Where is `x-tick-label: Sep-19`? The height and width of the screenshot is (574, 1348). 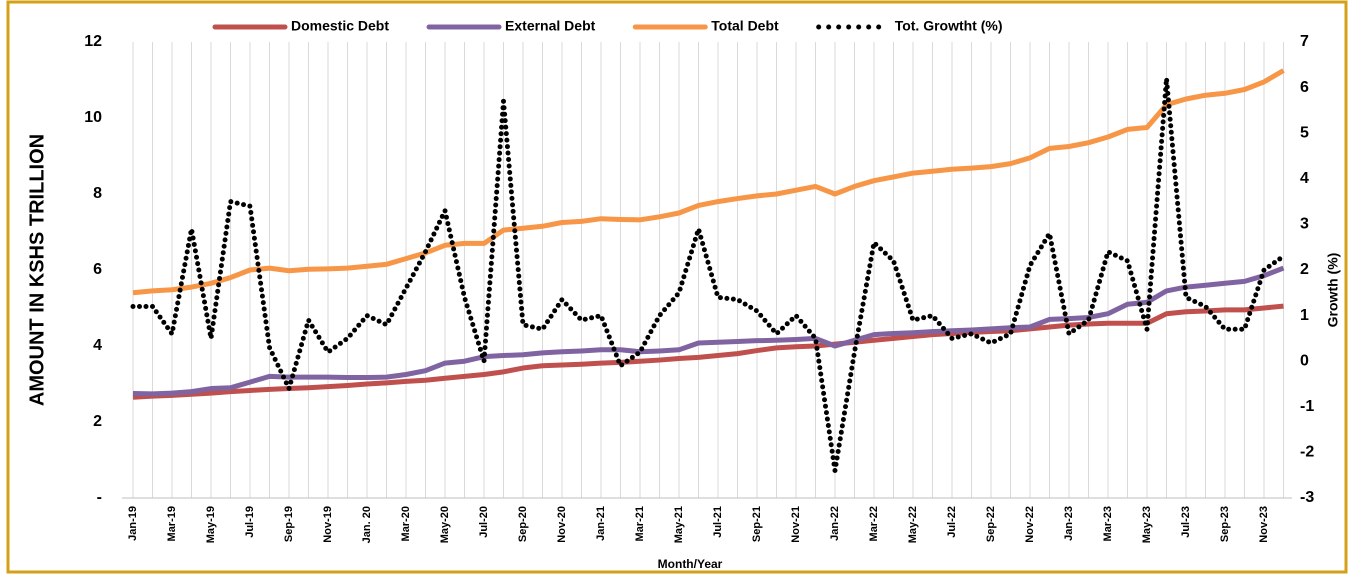
x-tick-label: Sep-19 is located at coordinates (289, 524).